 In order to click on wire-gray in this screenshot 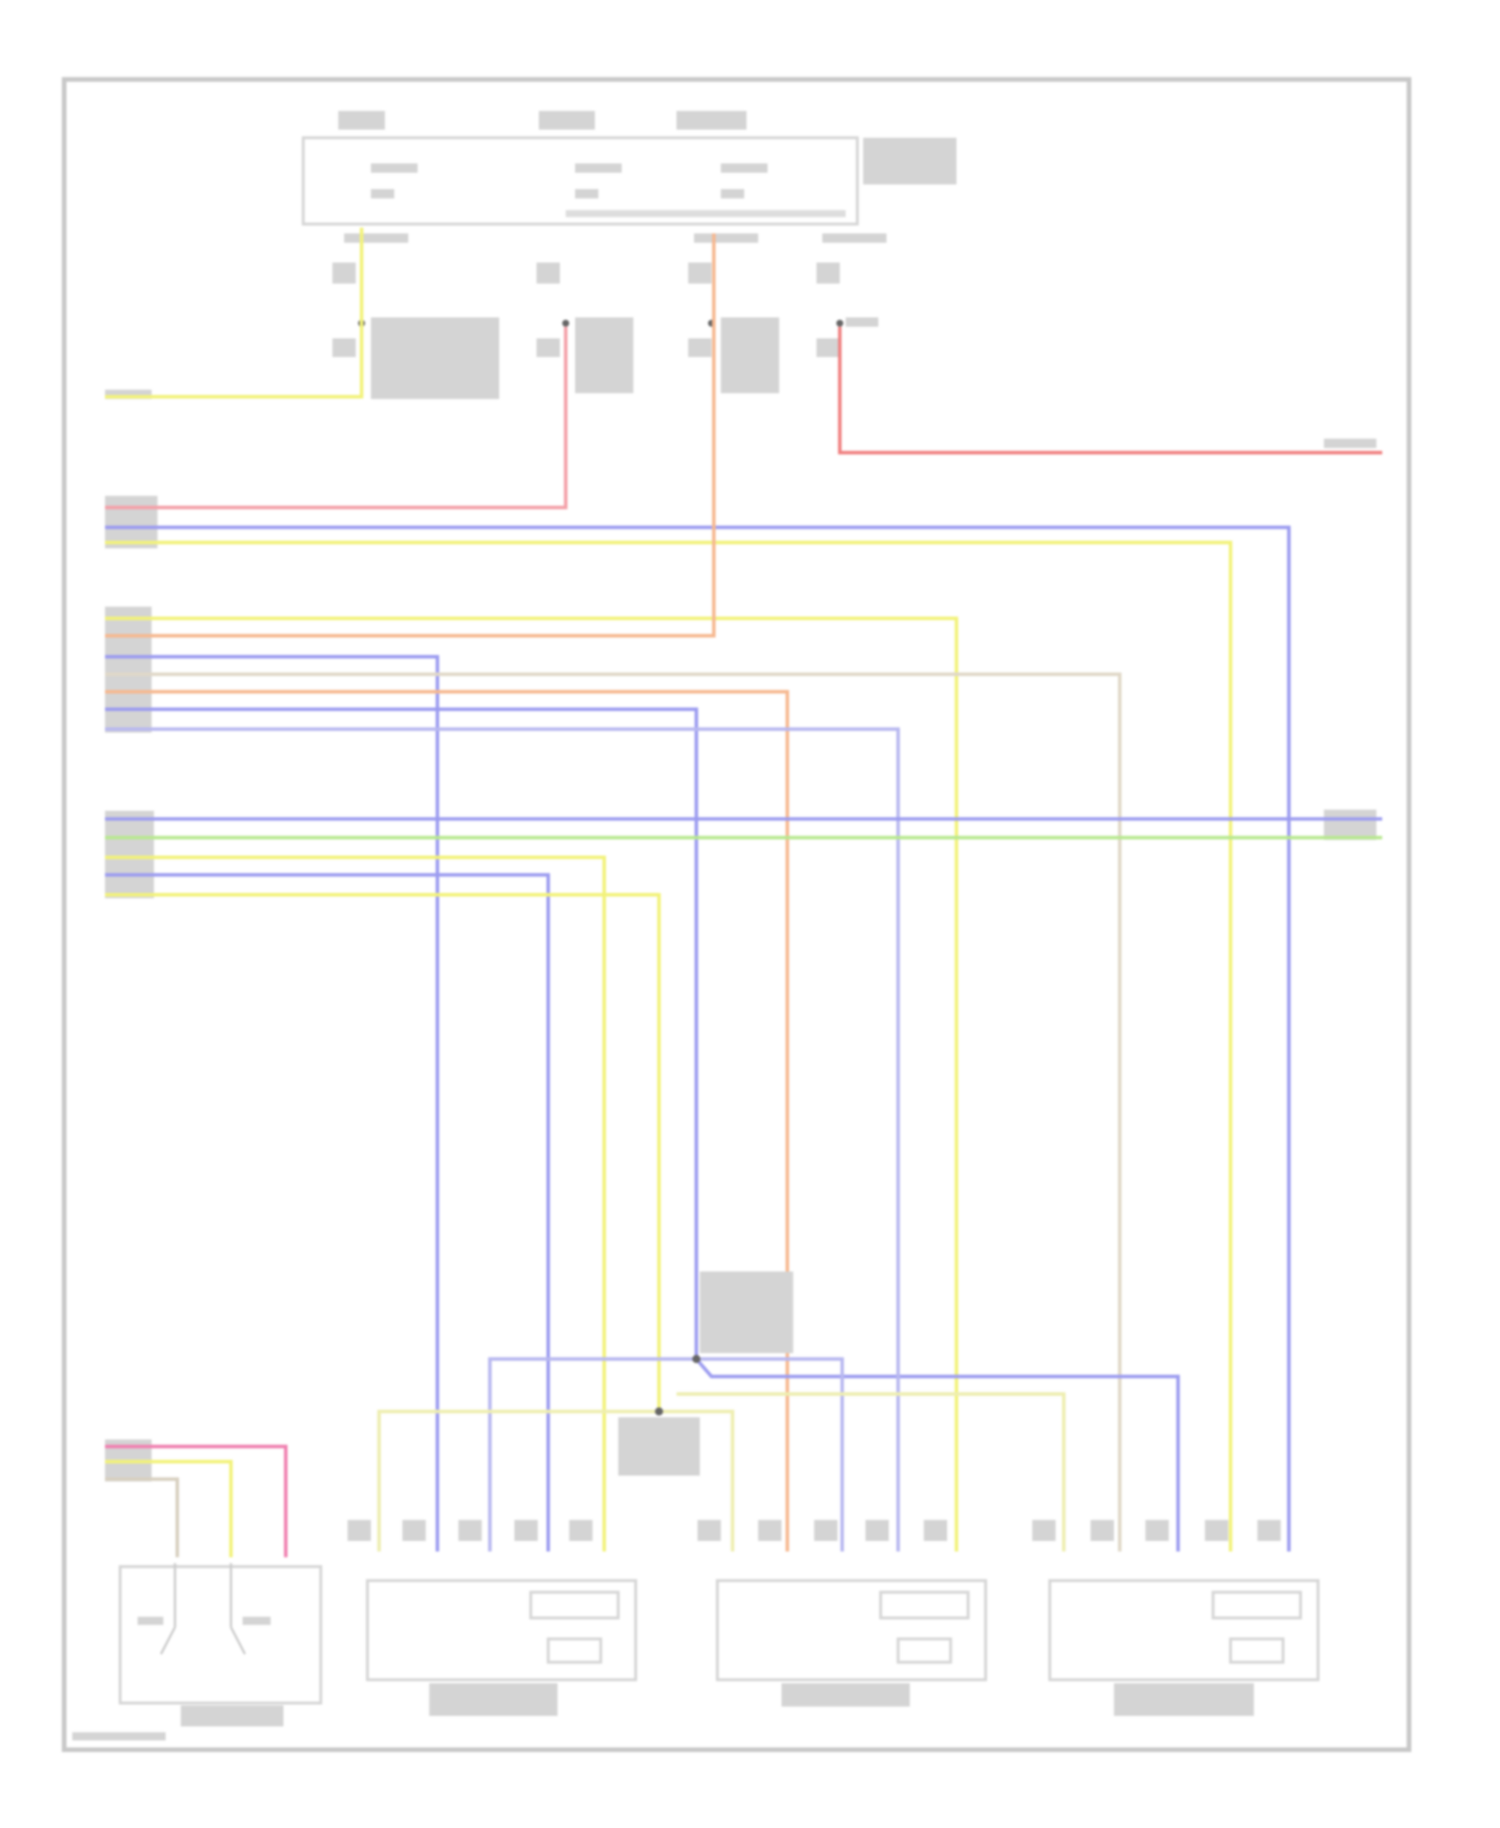, I will do `click(142, 1517)`.